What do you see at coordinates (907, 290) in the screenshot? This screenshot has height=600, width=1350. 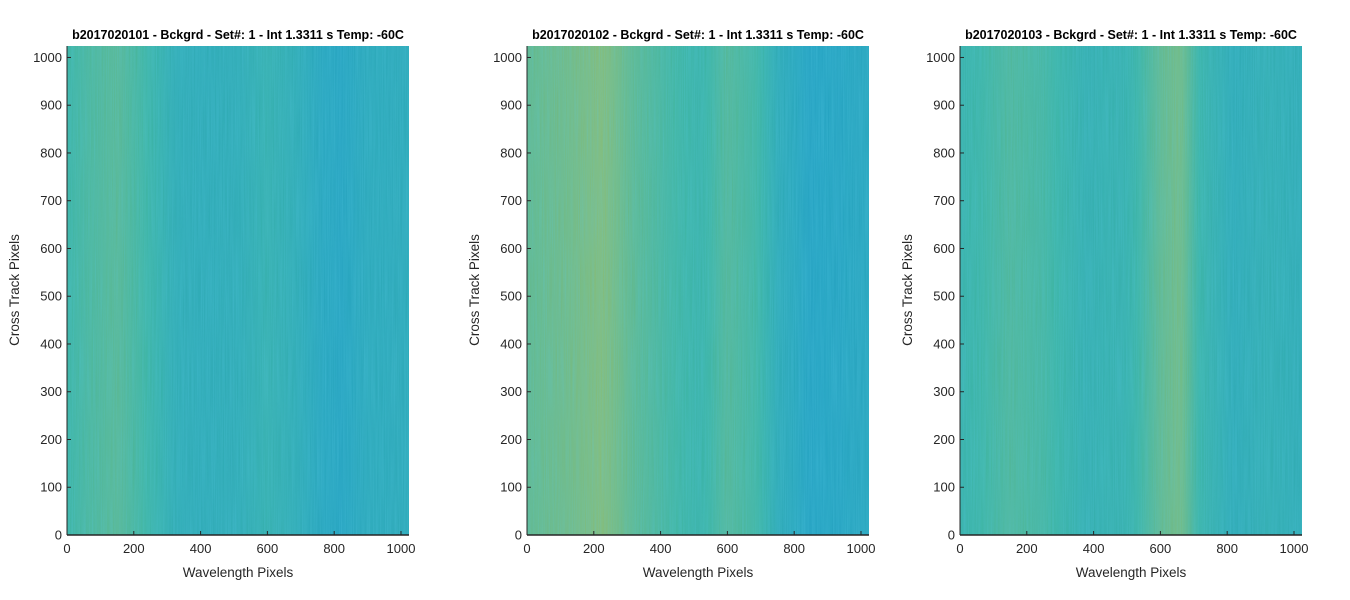 I see `panel-3-y-label: Cross Track Pixels` at bounding box center [907, 290].